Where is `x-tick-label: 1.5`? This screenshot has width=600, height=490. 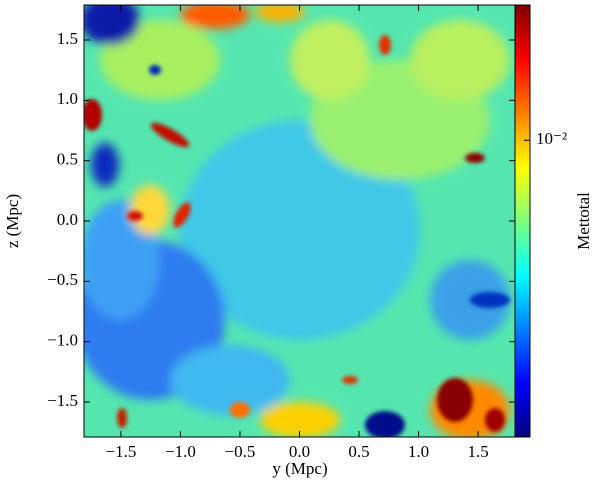
x-tick-label: 1.5 is located at coordinates (477, 451).